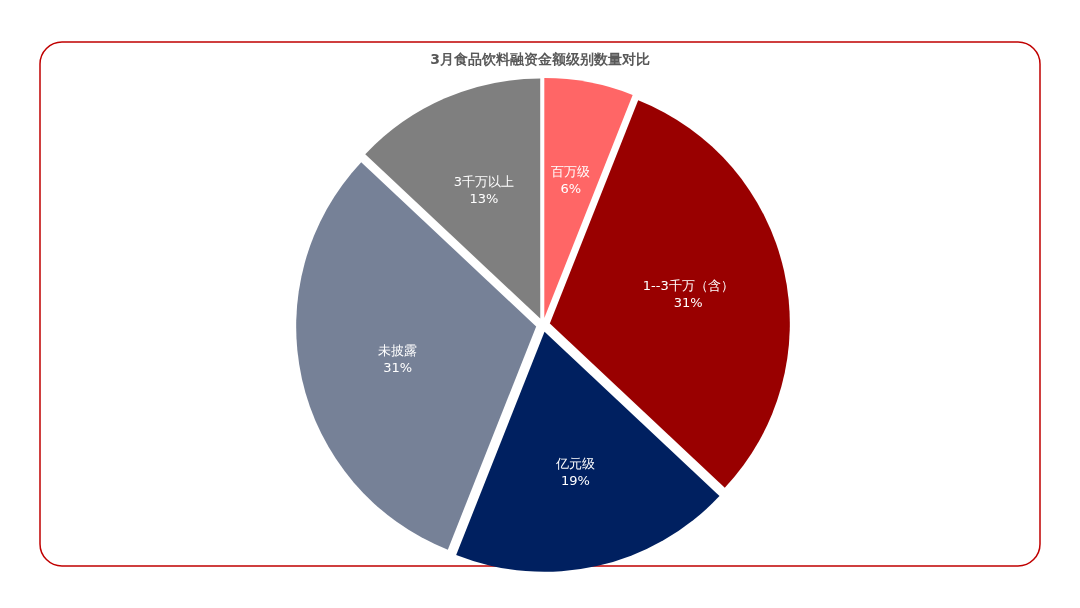 The width and height of the screenshot is (1080, 608). What do you see at coordinates (575, 480) in the screenshot?
I see `data-label: 19%` at bounding box center [575, 480].